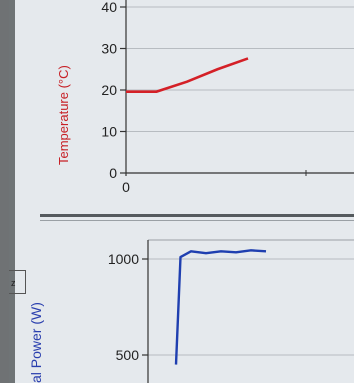 This screenshot has height=383, width=354. I want to click on side-panel-box, so click(17, 282).